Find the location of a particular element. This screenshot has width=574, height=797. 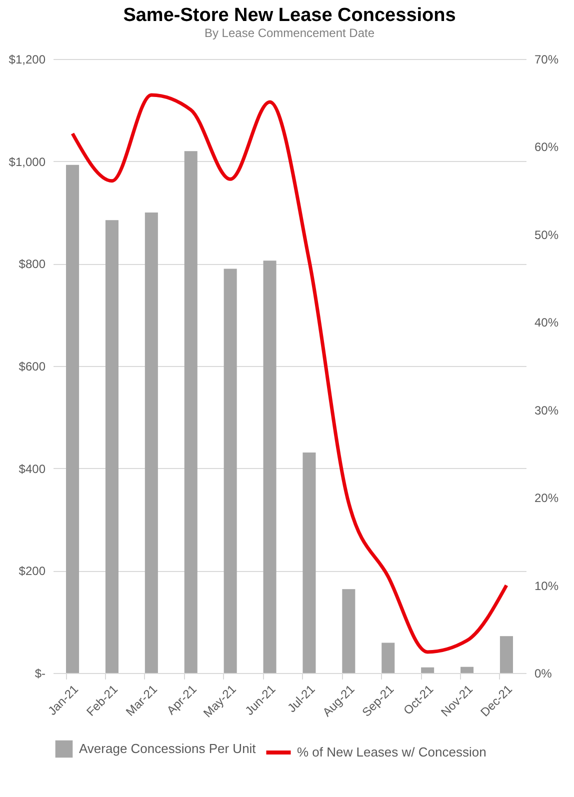

y2-tick-label: 50% is located at coordinates (546, 235).